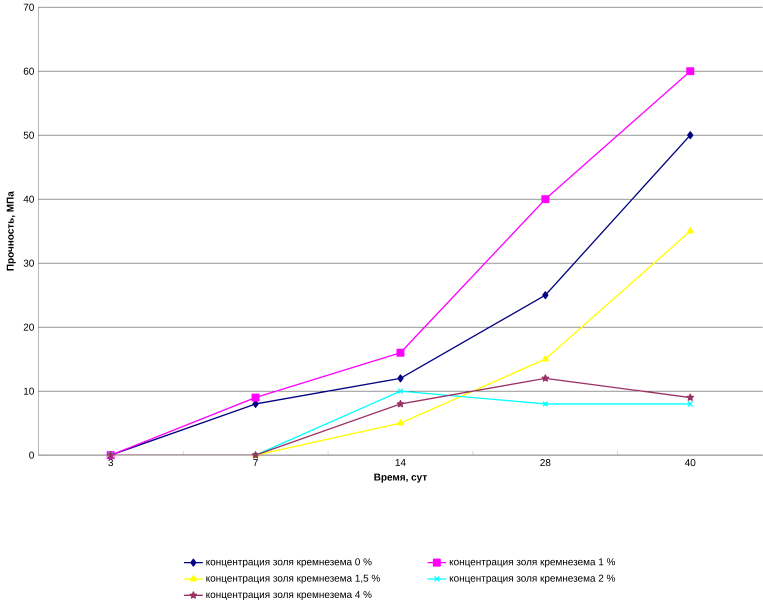 This screenshot has width=763, height=604. Describe the element at coordinates (400, 478) in the screenshot. I see `x-axis-title: Время, сут` at that location.